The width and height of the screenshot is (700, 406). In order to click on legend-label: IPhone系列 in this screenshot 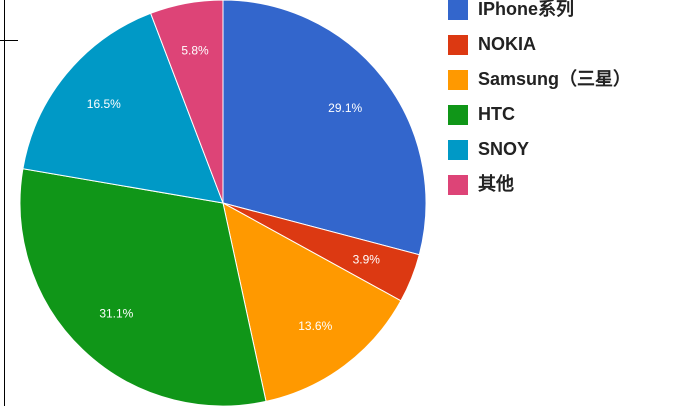, I will do `click(526, 9)`.